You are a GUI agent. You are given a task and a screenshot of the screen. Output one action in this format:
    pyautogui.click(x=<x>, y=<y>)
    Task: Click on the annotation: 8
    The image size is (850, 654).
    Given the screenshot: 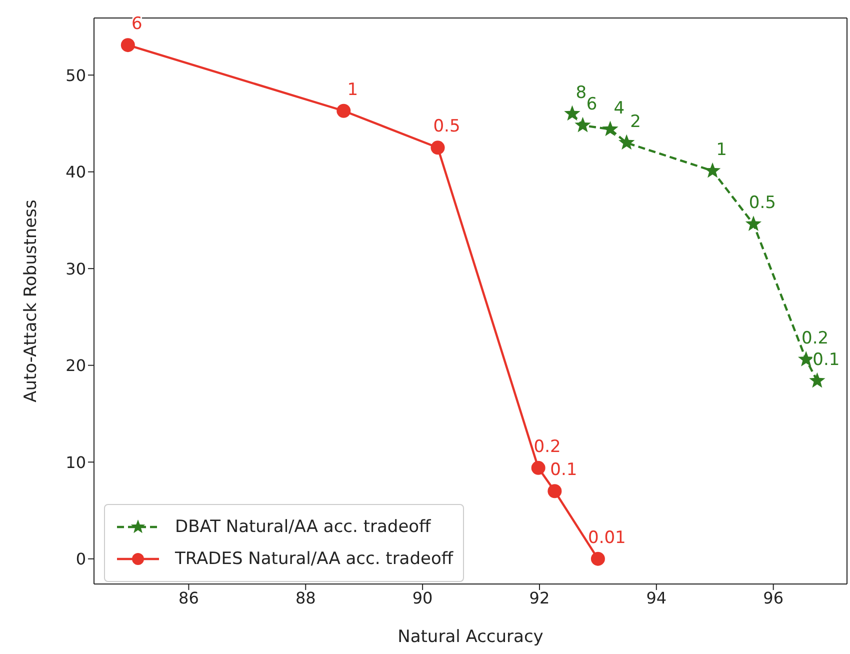 What is the action you would take?
    pyautogui.click(x=581, y=92)
    